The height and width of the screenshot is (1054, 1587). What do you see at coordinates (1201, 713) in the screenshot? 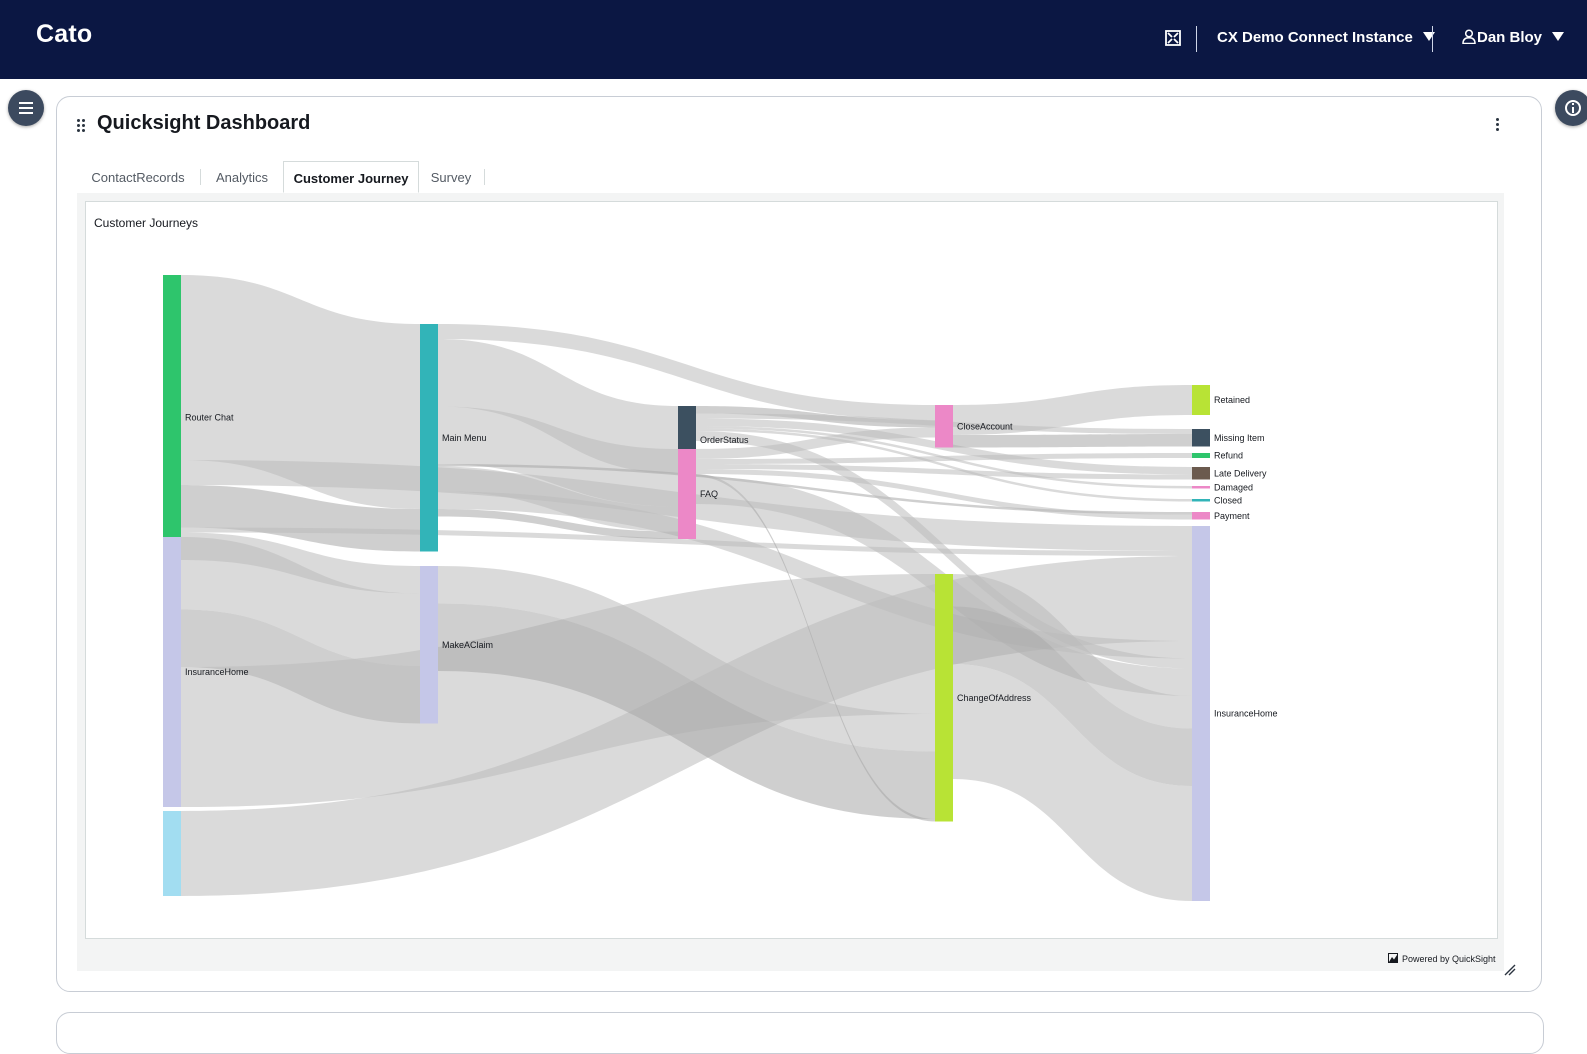
I see `sankey-node-insurance-home-dst` at bounding box center [1201, 713].